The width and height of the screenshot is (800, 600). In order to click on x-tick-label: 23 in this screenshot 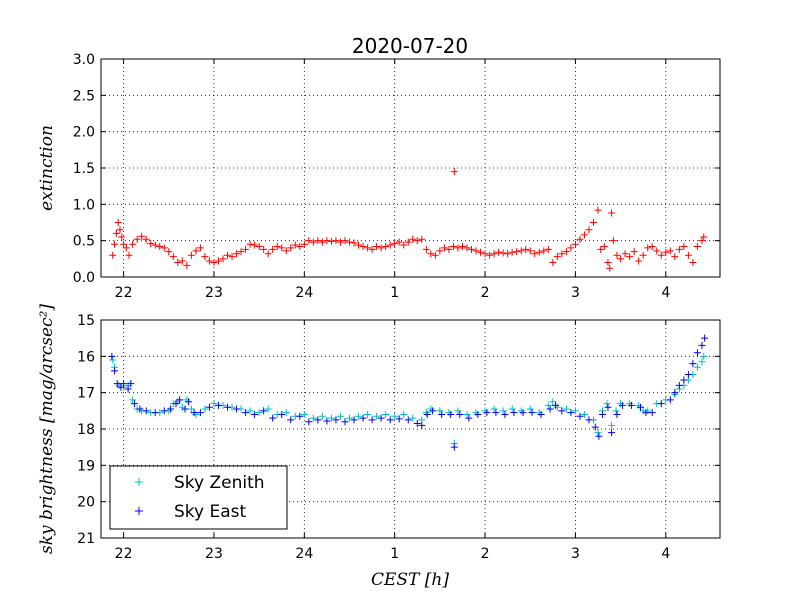, I will do `click(214, 293)`.